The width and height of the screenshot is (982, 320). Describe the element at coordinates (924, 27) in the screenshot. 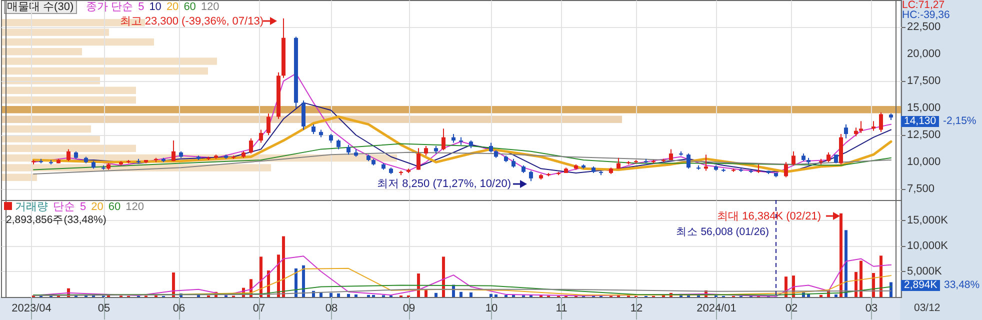

I see `y-tick-label: 22,500` at that location.